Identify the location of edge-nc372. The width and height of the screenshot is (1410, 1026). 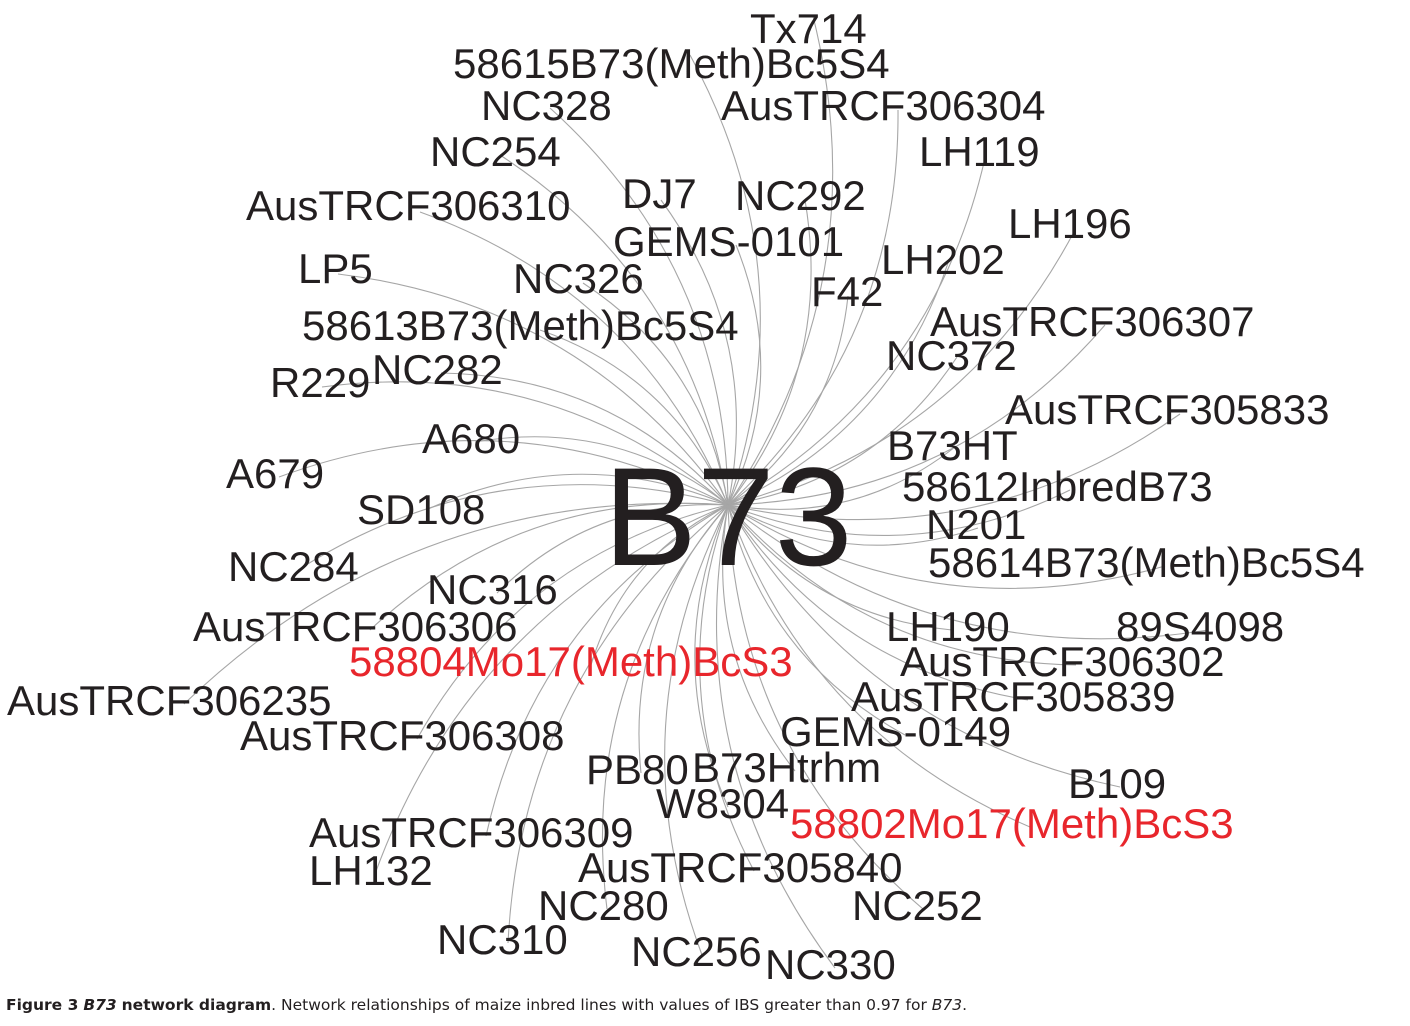
(842, 431).